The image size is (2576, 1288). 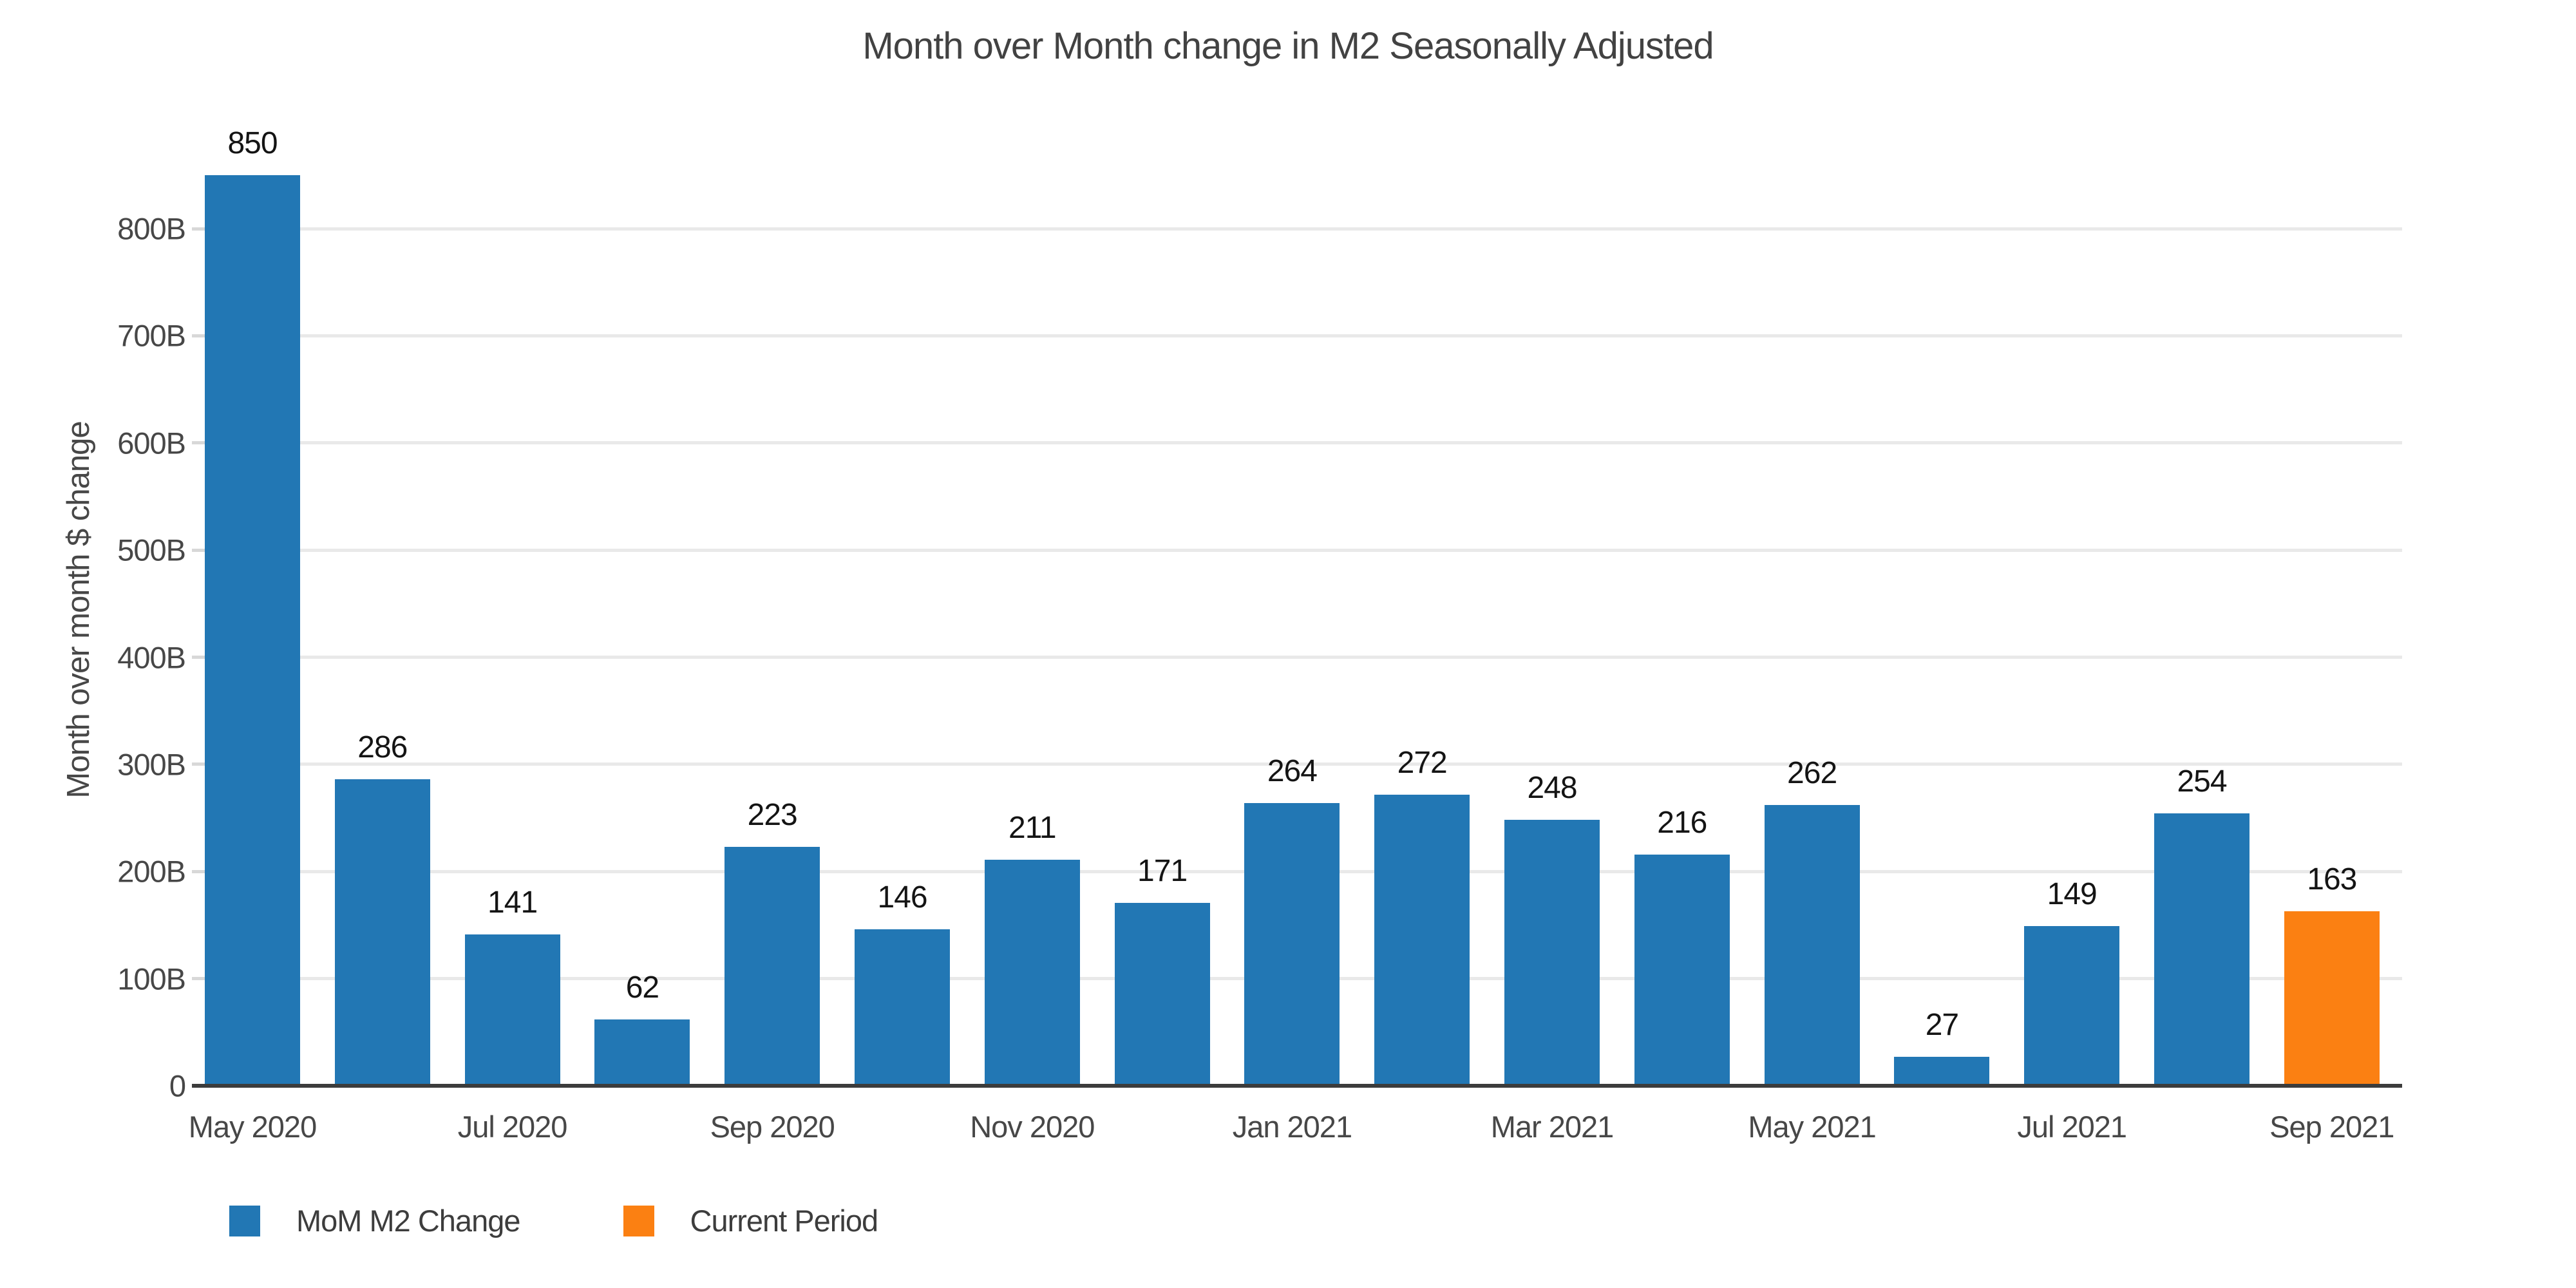 What do you see at coordinates (199, 443) in the screenshot?
I see `y-tick-mark-600B` at bounding box center [199, 443].